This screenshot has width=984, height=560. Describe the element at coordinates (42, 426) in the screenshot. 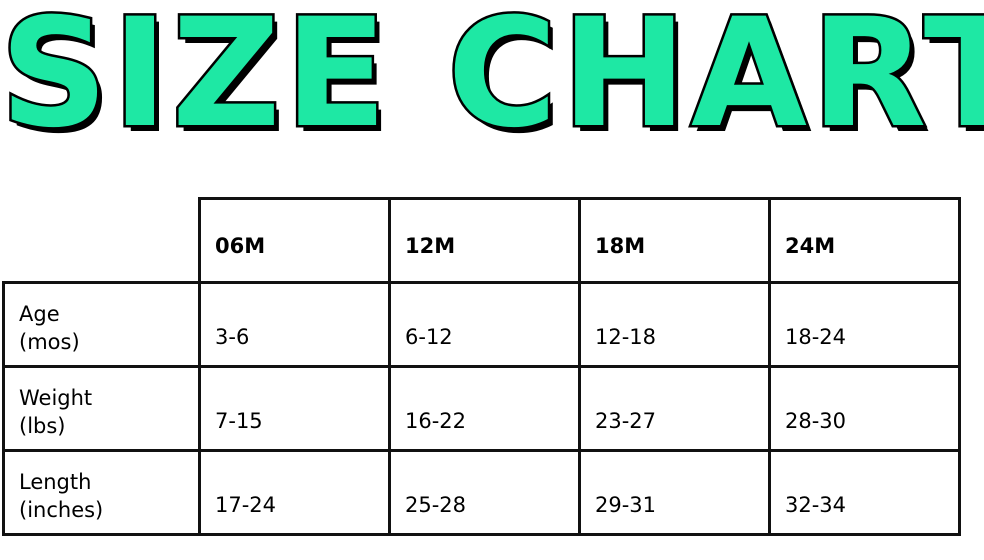

I see `row-unit: (lbs)` at that location.